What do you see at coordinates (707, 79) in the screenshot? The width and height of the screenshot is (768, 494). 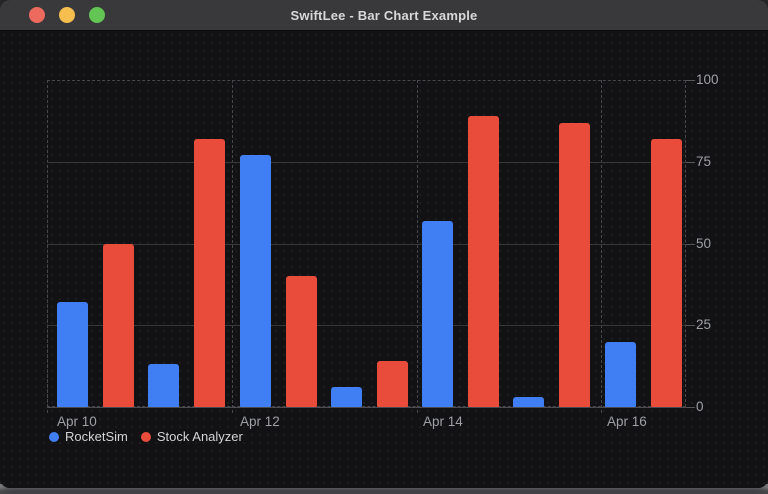 I see `y-axis-label: 100` at bounding box center [707, 79].